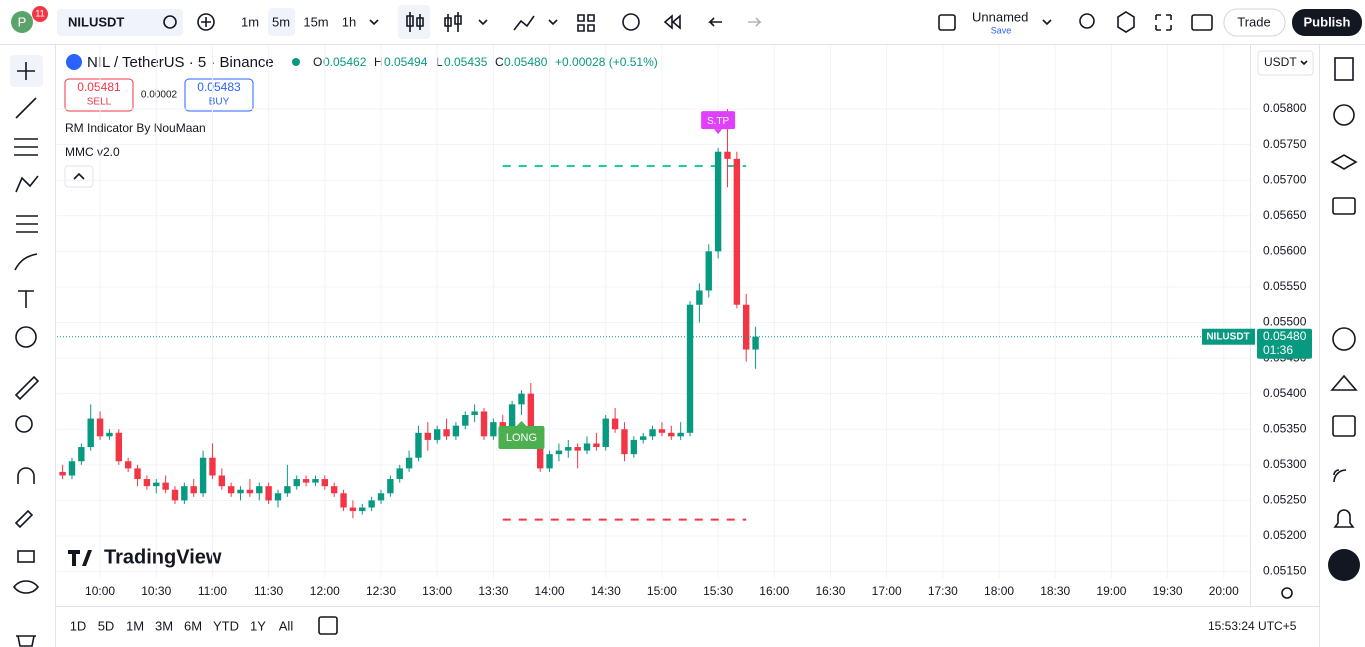 Image resolution: width=1365 pixels, height=647 pixels. Describe the element at coordinates (1285, 464) in the screenshot. I see `y-tick-label: 0.05300` at that location.